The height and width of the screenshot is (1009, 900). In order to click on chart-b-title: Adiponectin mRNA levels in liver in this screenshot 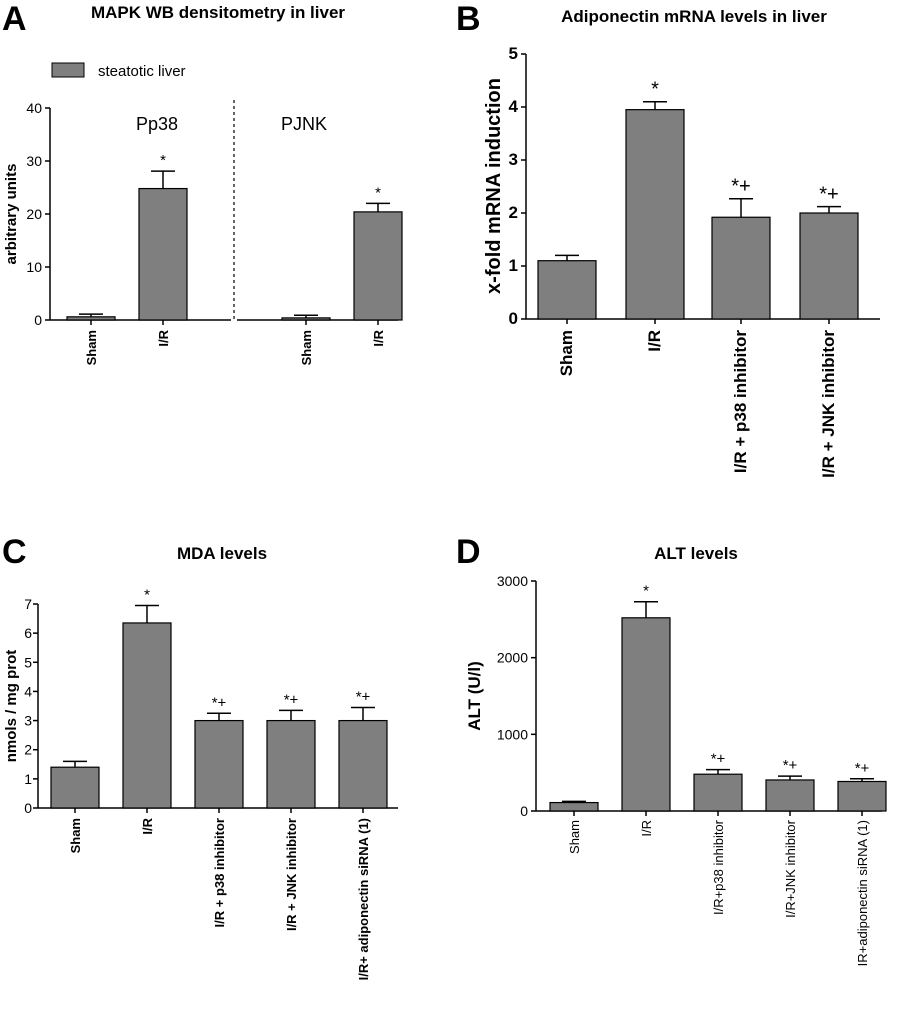, I will do `click(694, 16)`.